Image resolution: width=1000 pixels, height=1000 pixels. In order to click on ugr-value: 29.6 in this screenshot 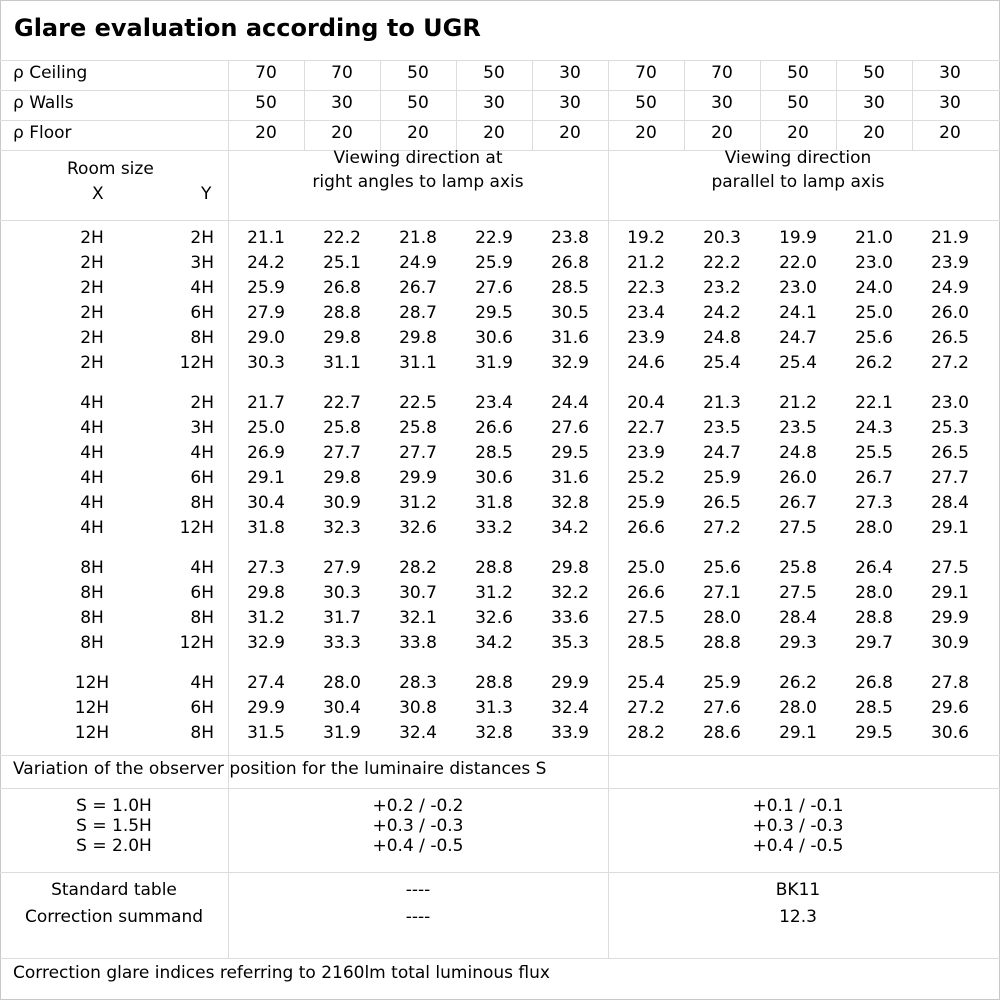, I will do `click(950, 708)`.